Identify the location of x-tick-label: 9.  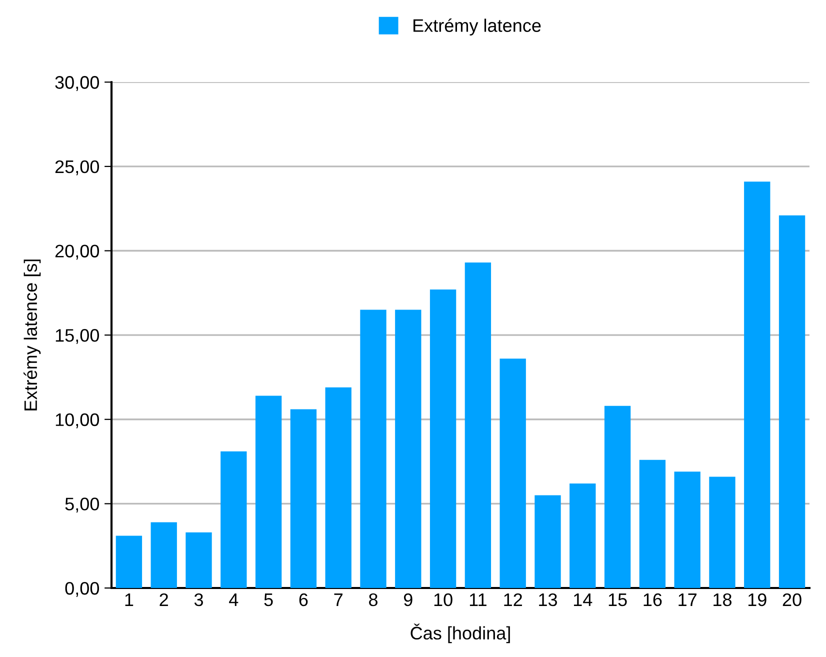
(408, 599).